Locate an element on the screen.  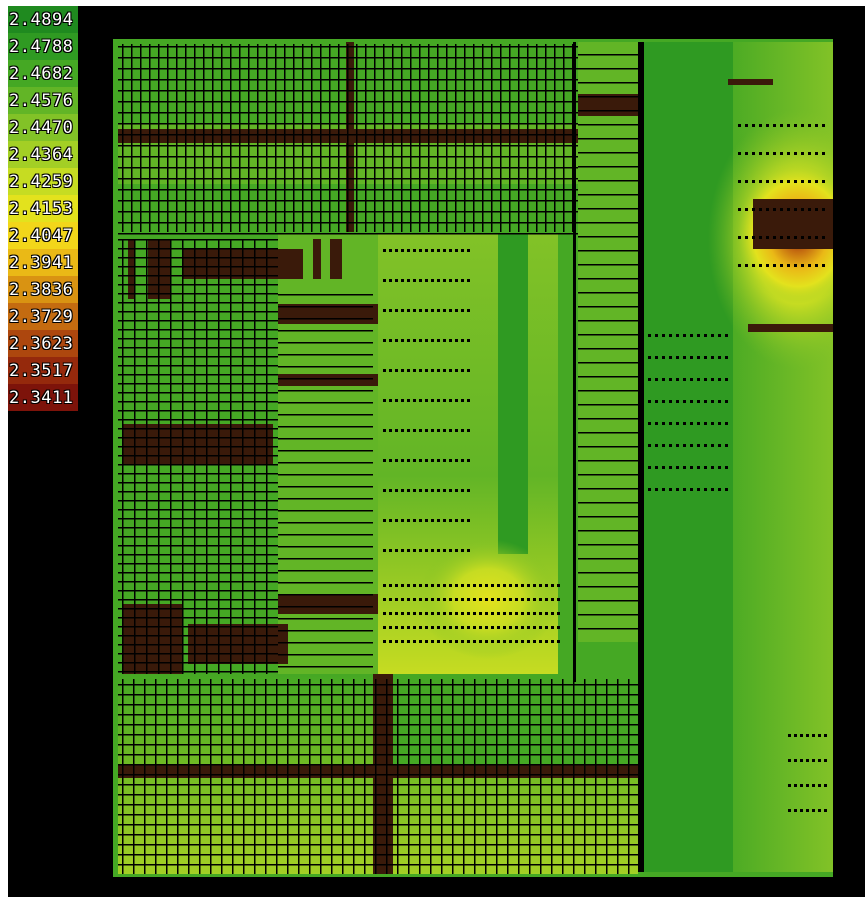
legend-swatch: 2.4364 is located at coordinates (43, 154).